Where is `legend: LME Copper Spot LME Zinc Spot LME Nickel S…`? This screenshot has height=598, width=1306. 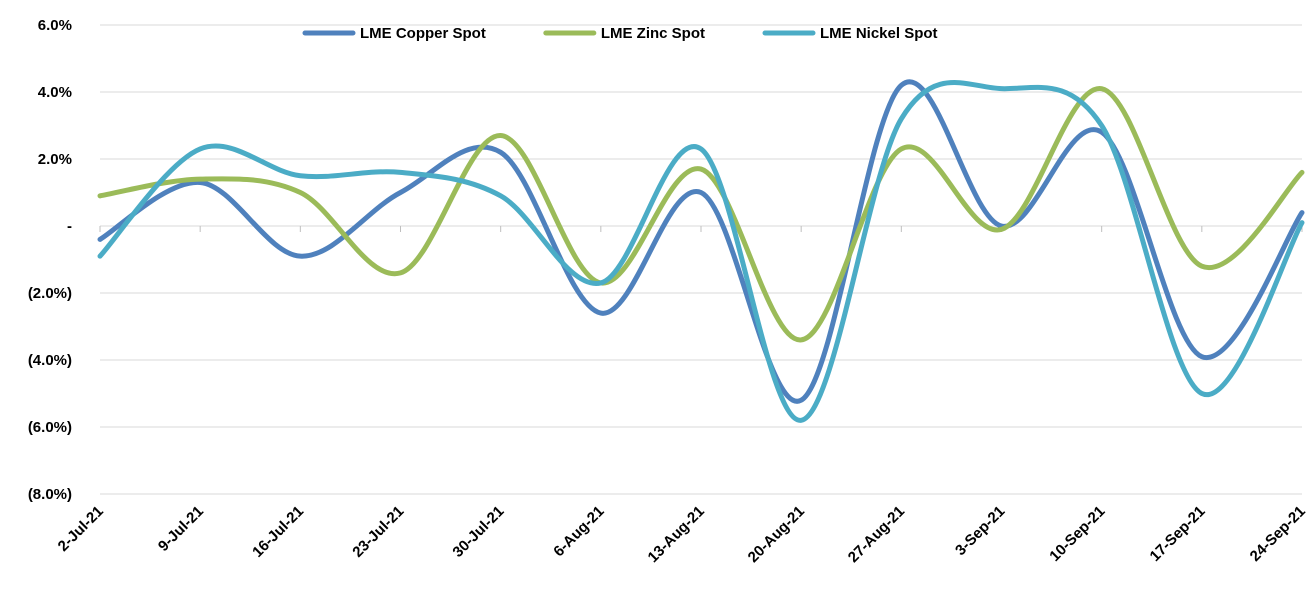 legend: LME Copper Spot LME Zinc Spot LME Nickel S… is located at coordinates (620, 33).